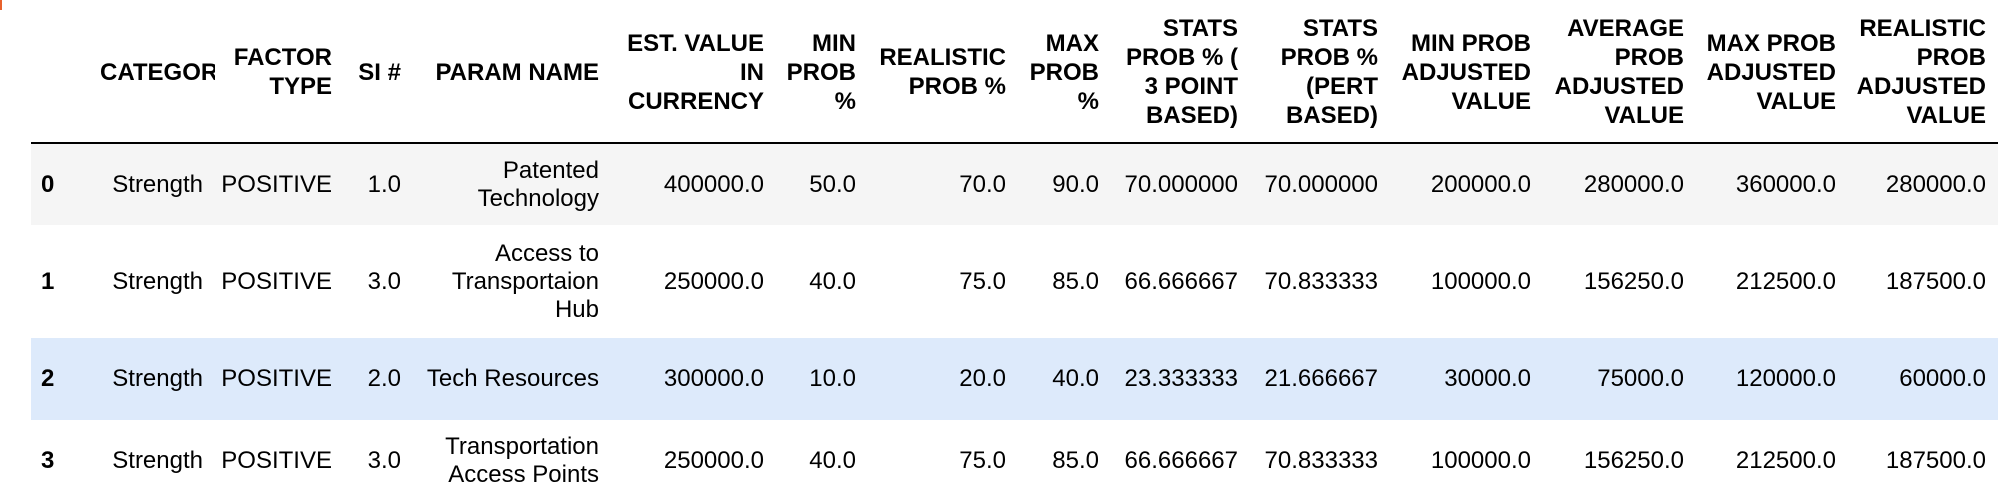  What do you see at coordinates (48, 184) in the screenshot?
I see `row-index: 0` at bounding box center [48, 184].